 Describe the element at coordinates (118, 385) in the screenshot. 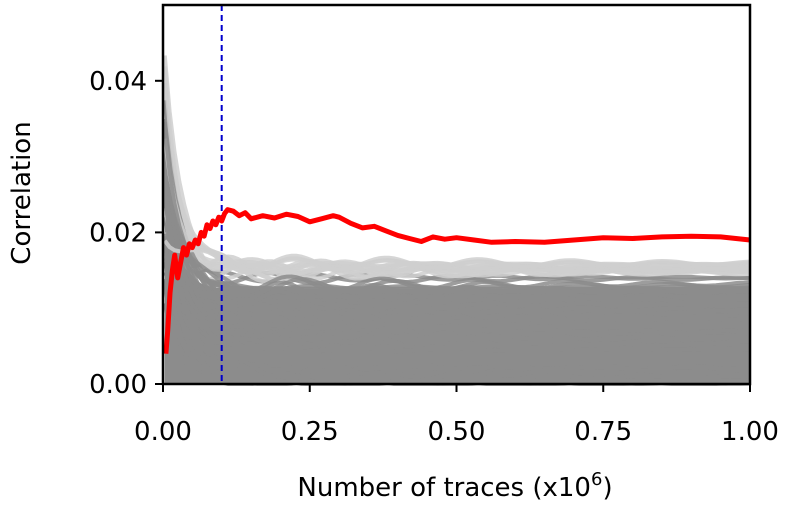

I see `y-tick-label: 0.00` at that location.